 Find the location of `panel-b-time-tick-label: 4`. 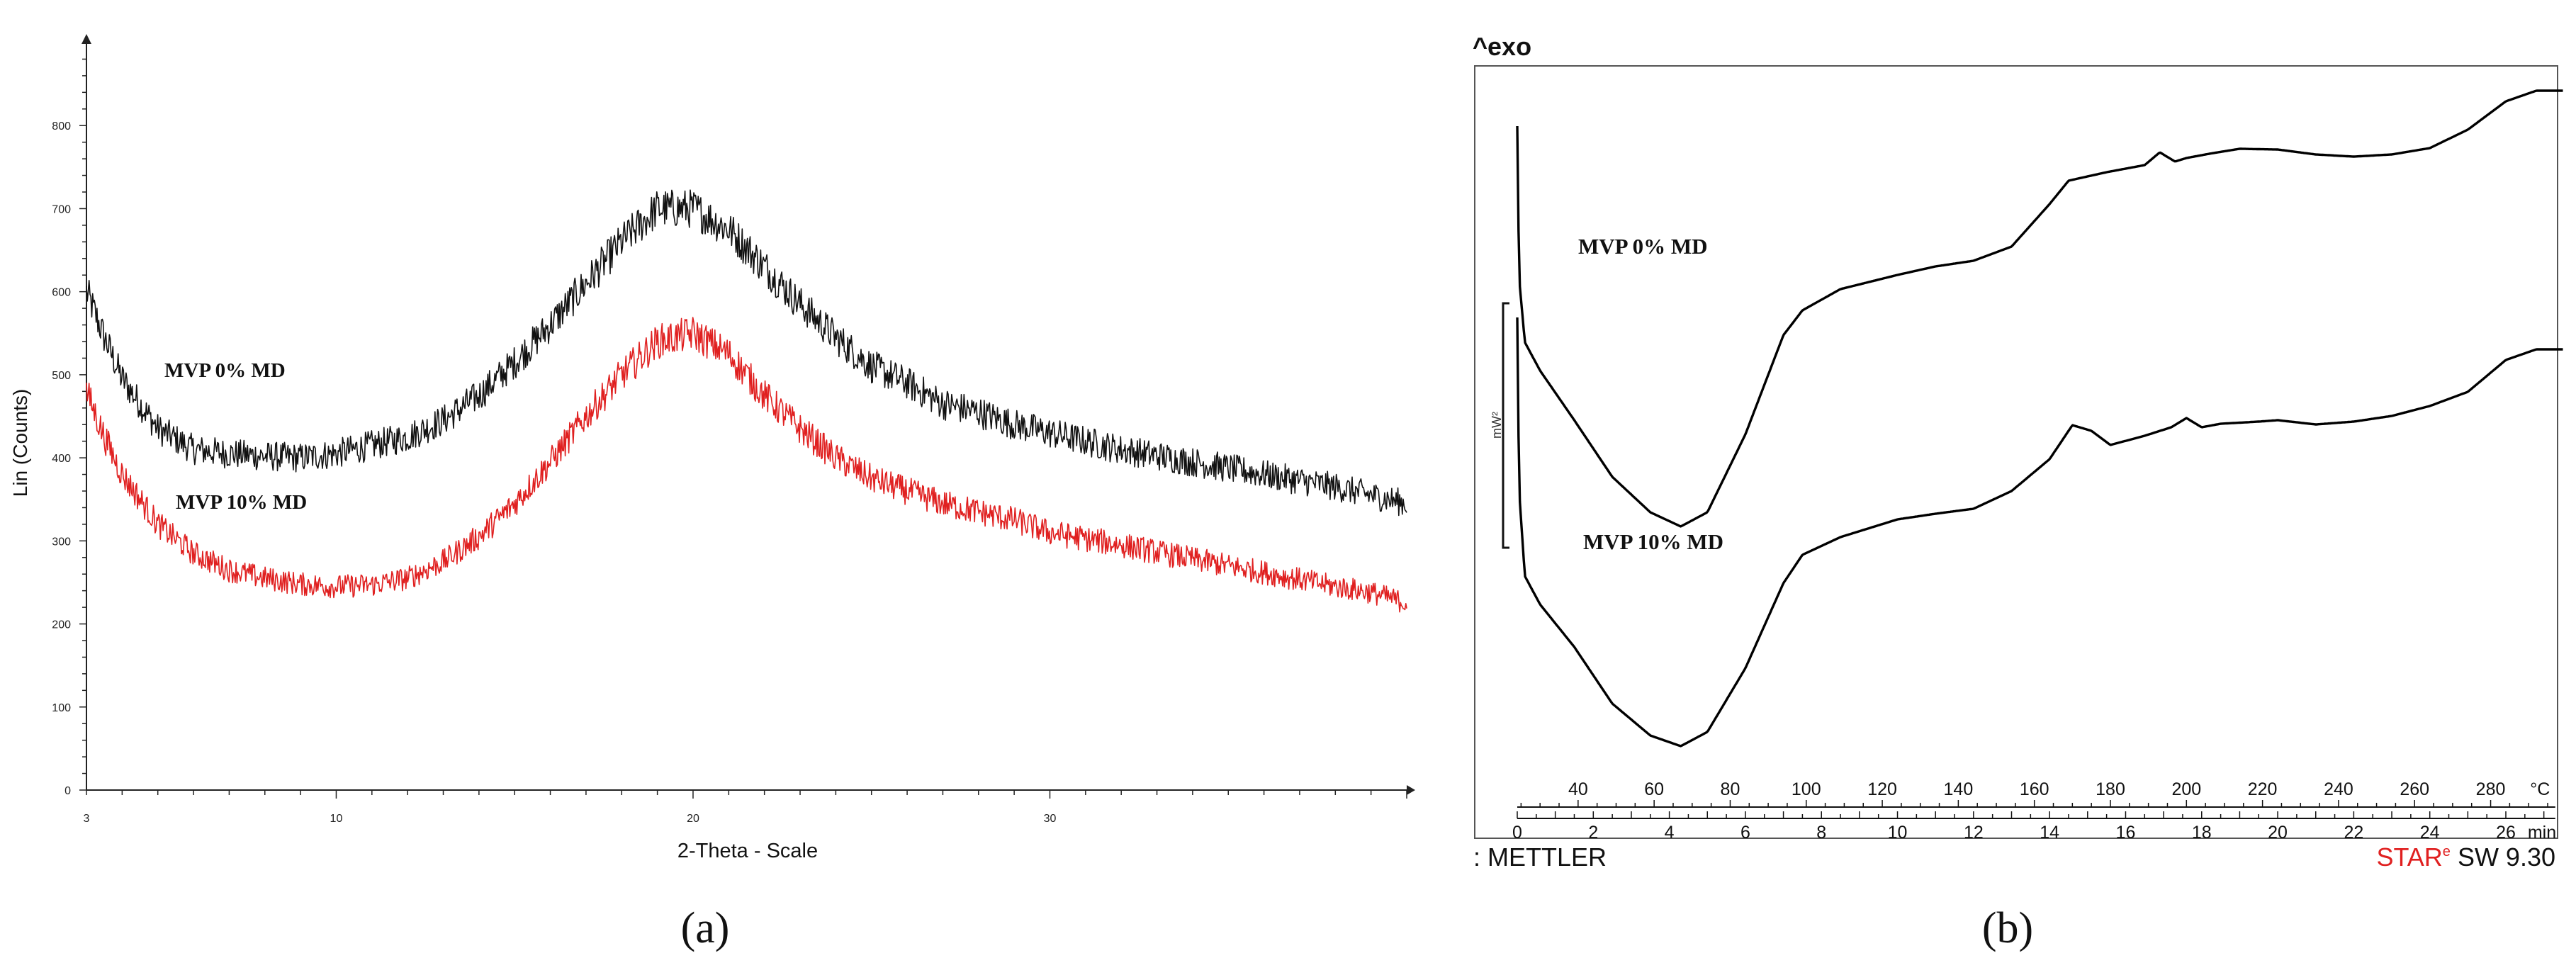

panel-b-time-tick-label: 4 is located at coordinates (1670, 832).